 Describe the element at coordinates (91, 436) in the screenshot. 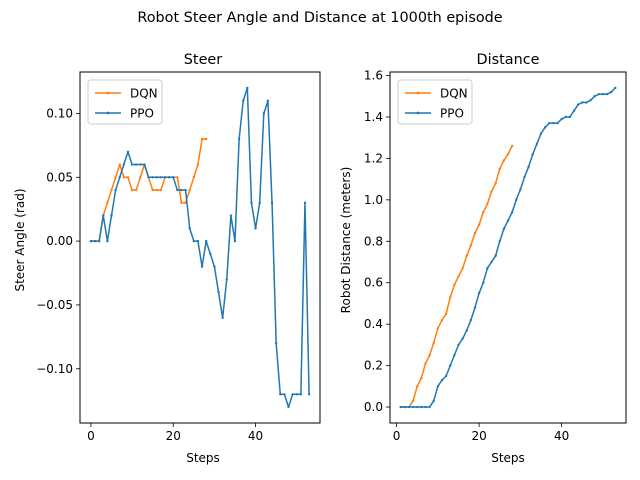

I see `steer-xtick-label: 0` at that location.